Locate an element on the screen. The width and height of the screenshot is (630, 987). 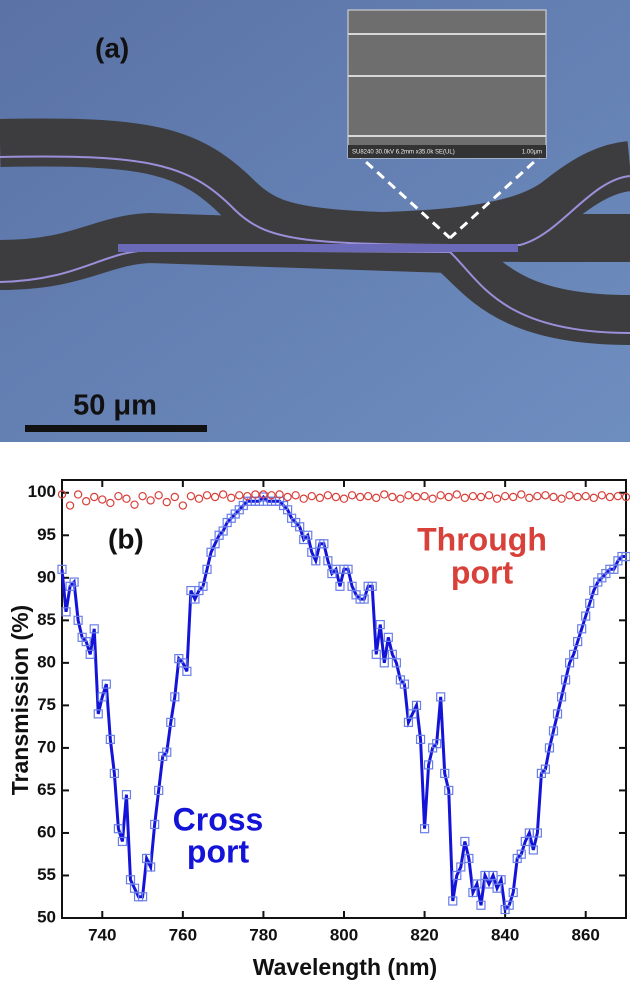
panel-label: (a) is located at coordinates (112, 47).